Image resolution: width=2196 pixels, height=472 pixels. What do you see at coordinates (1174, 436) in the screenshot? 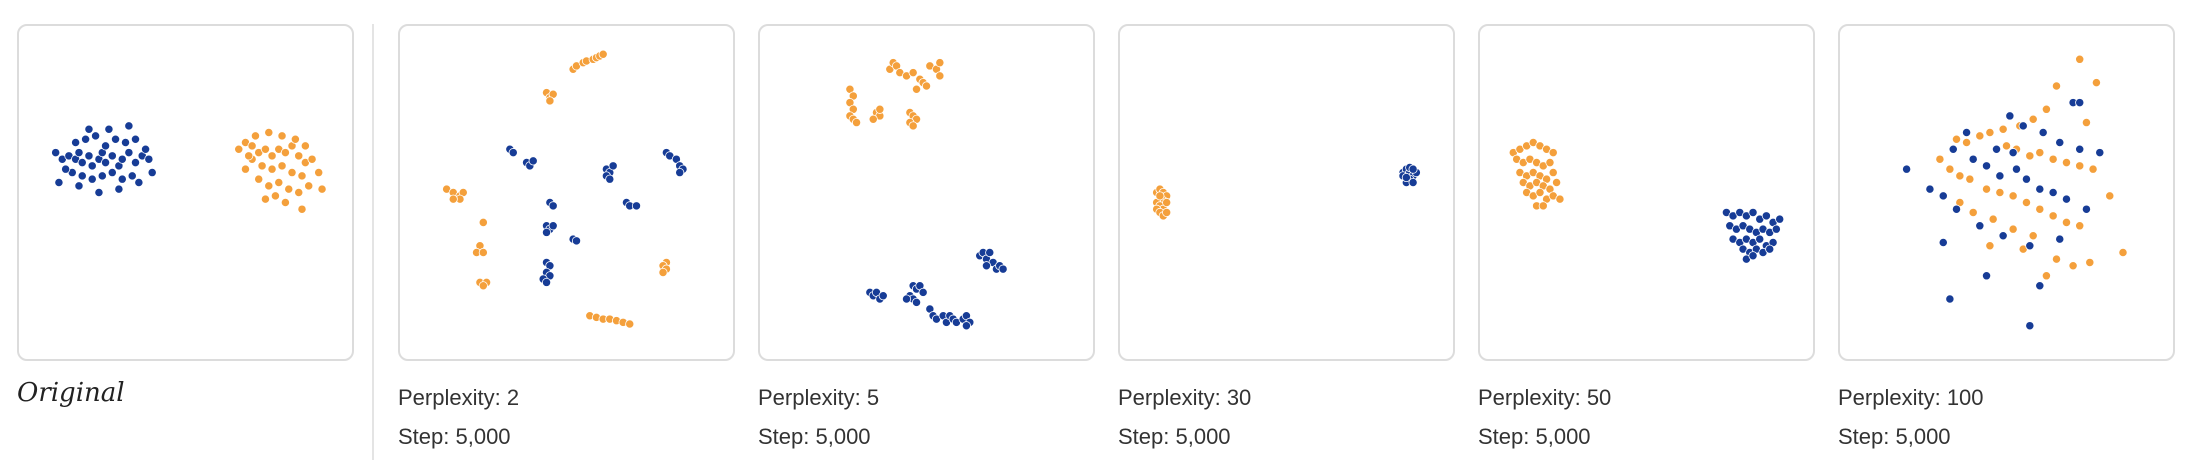
I see `perplexity-30-step: Step: 5,000` at bounding box center [1174, 436].